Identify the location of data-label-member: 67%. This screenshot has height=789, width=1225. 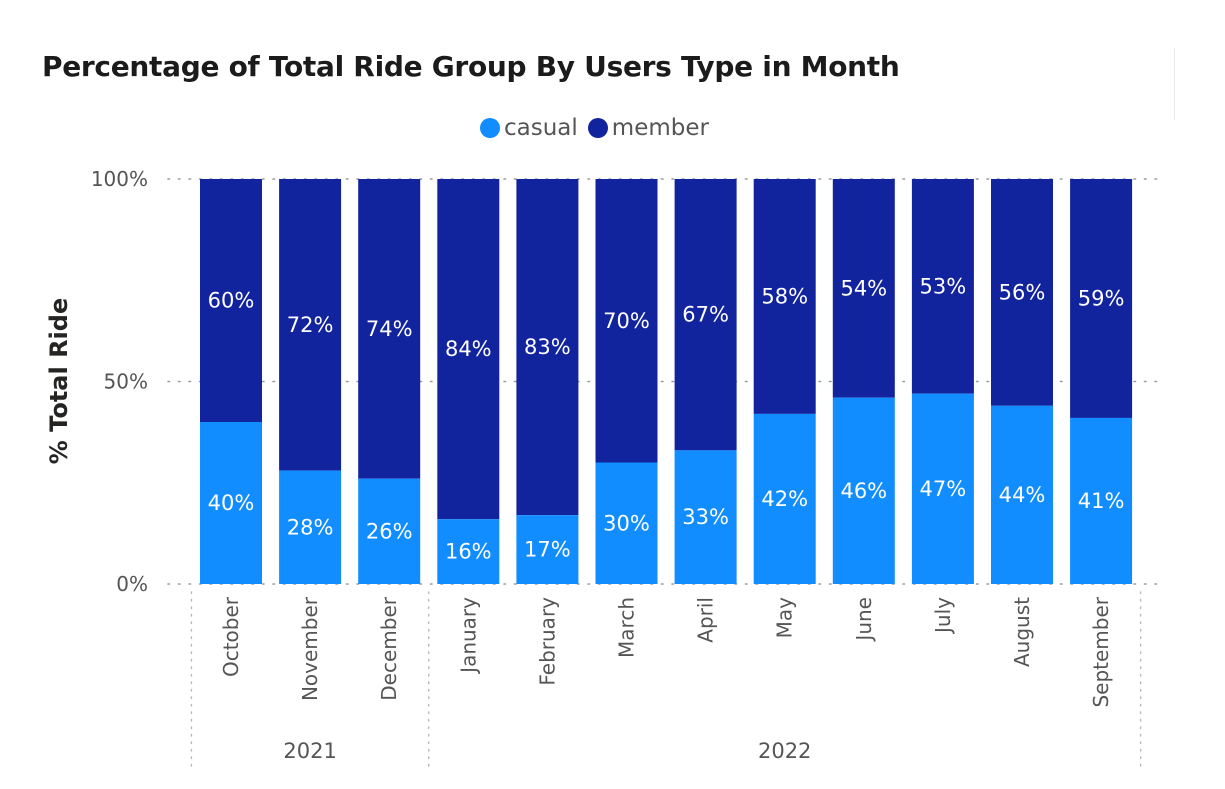
(705, 315).